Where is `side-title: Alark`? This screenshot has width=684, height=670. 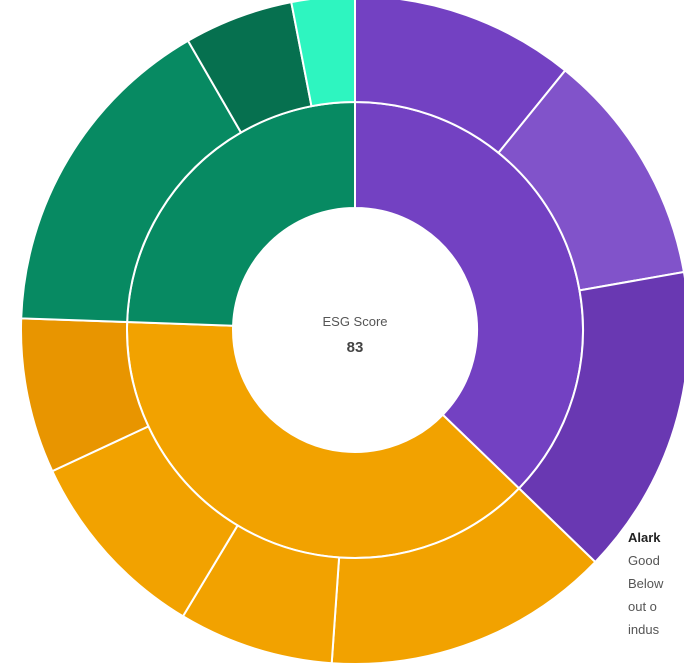
side-title: Alark is located at coordinates (644, 537).